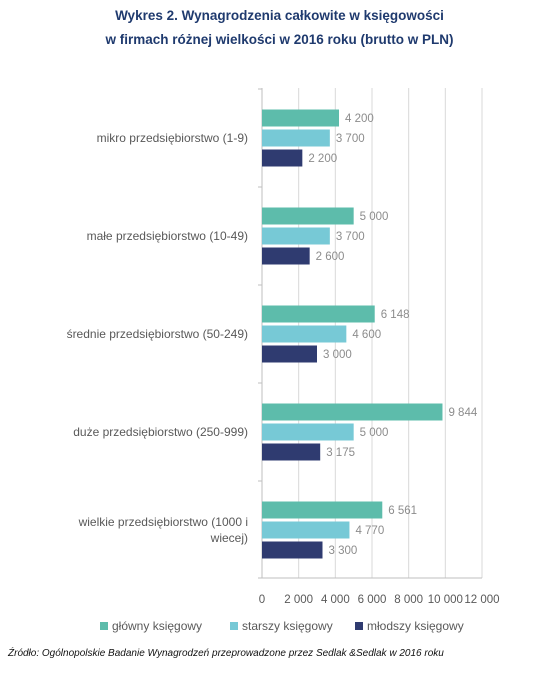 Image resolution: width=559 pixels, height=679 pixels. Describe the element at coordinates (366, 335) in the screenshot. I see `data-label: 4 600` at that location.